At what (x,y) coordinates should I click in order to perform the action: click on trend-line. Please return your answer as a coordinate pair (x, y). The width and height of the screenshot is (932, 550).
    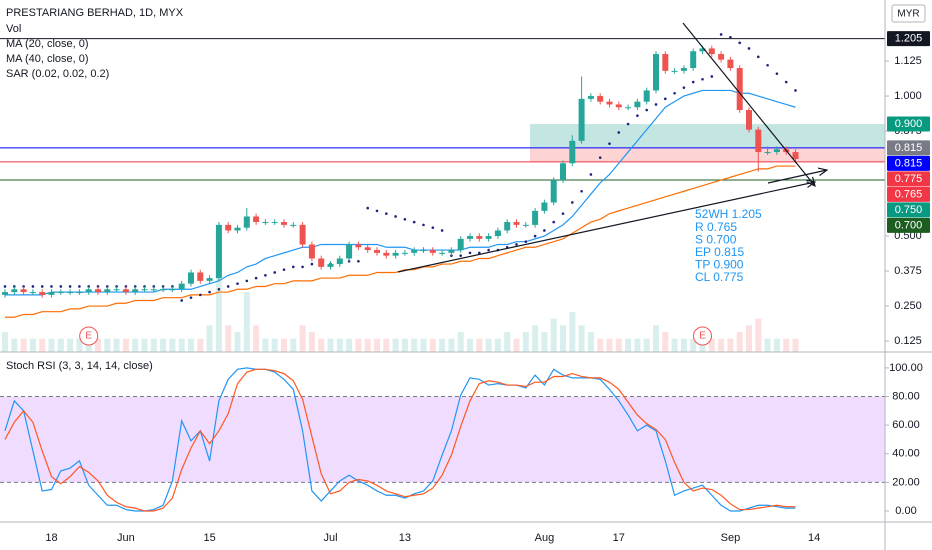
    Looking at the image, I should click on (606, 227).